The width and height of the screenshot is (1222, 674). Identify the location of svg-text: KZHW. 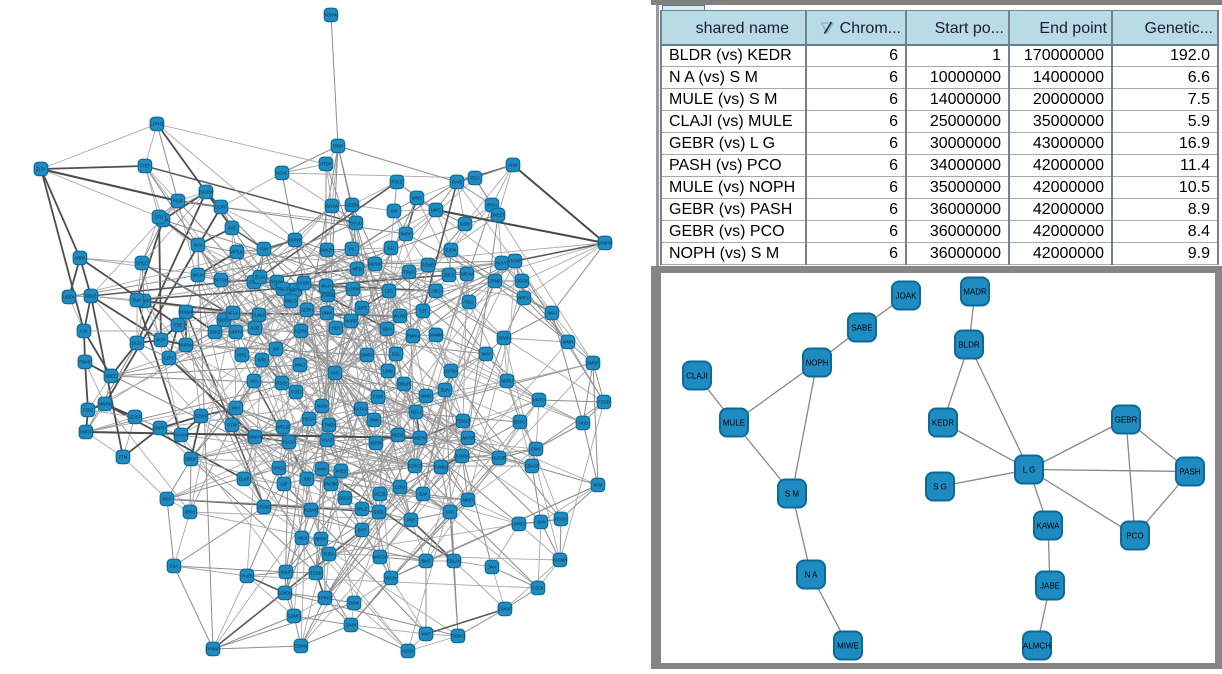
(301, 331).